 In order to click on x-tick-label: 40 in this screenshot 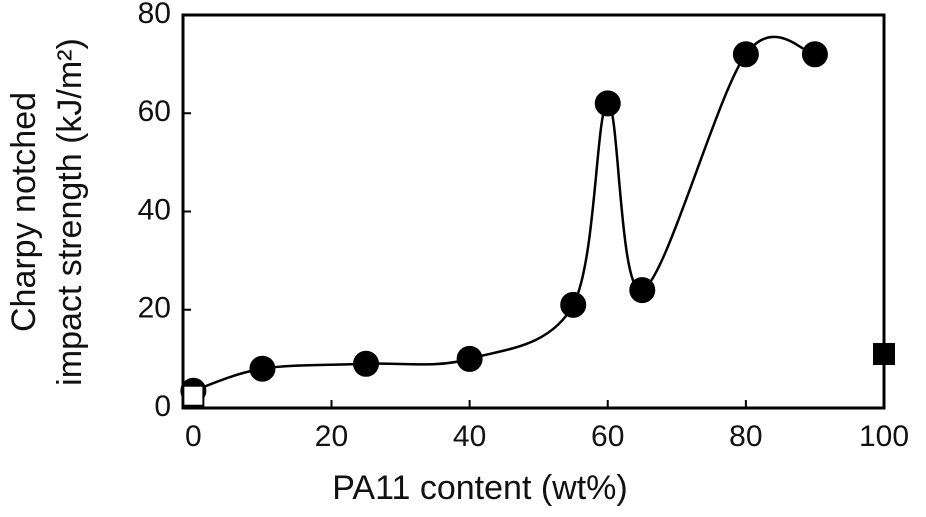, I will do `click(469, 436)`.